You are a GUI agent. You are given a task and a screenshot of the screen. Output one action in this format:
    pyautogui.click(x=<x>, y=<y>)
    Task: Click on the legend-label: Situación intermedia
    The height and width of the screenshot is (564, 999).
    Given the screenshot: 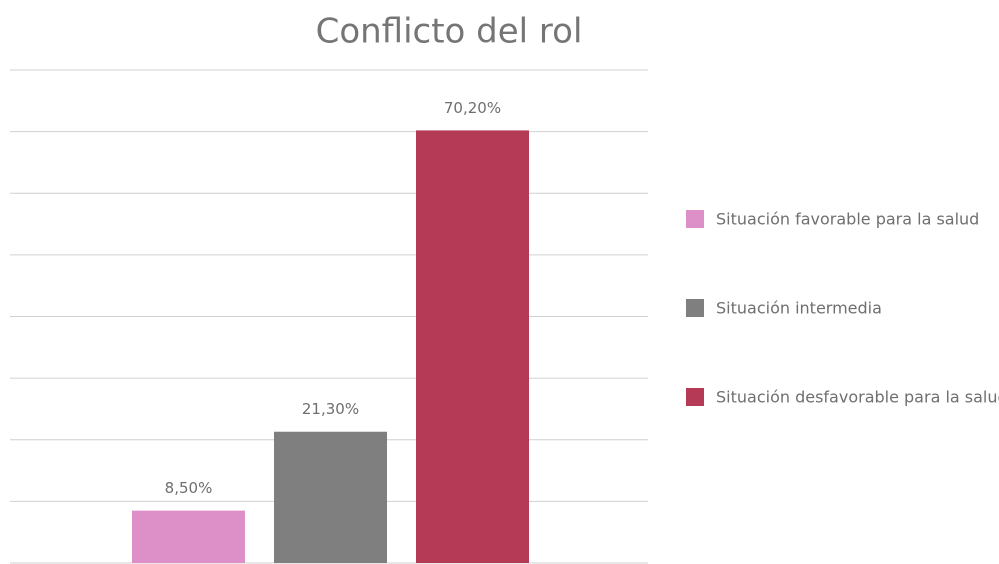 What is the action you would take?
    pyautogui.click(x=799, y=308)
    